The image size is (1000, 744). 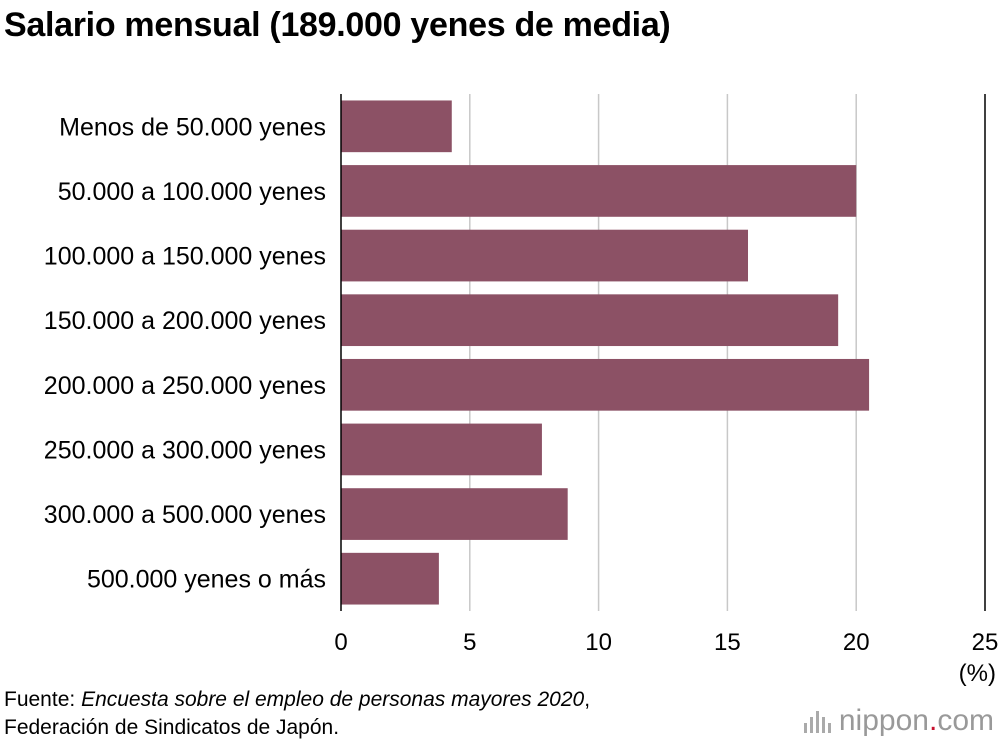 What do you see at coordinates (185, 450) in the screenshot?
I see `category-label: 250.000 a 300.000 yenes` at bounding box center [185, 450].